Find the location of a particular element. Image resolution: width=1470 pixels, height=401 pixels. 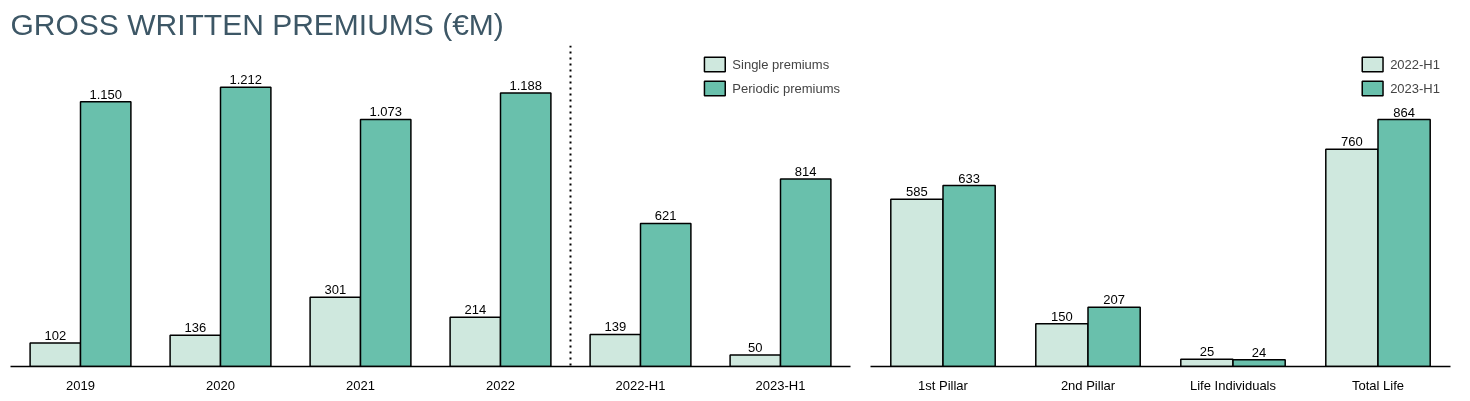

x-tick-label: 2022 is located at coordinates (500, 385).